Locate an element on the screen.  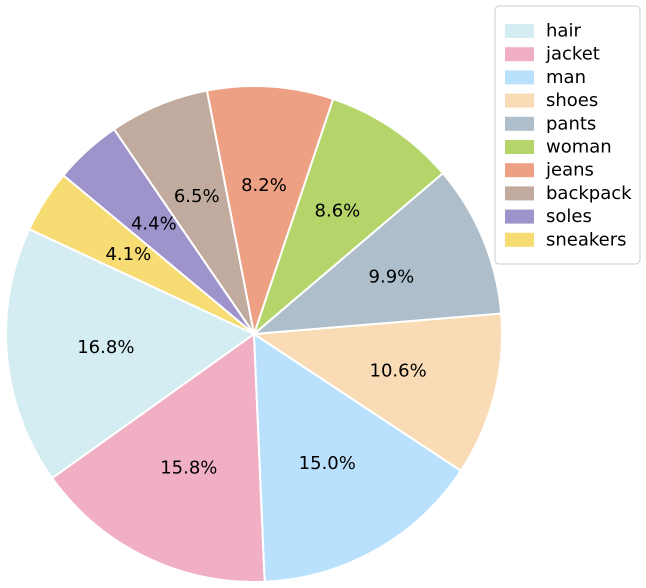
legend-label-woman: woman is located at coordinates (579, 147).